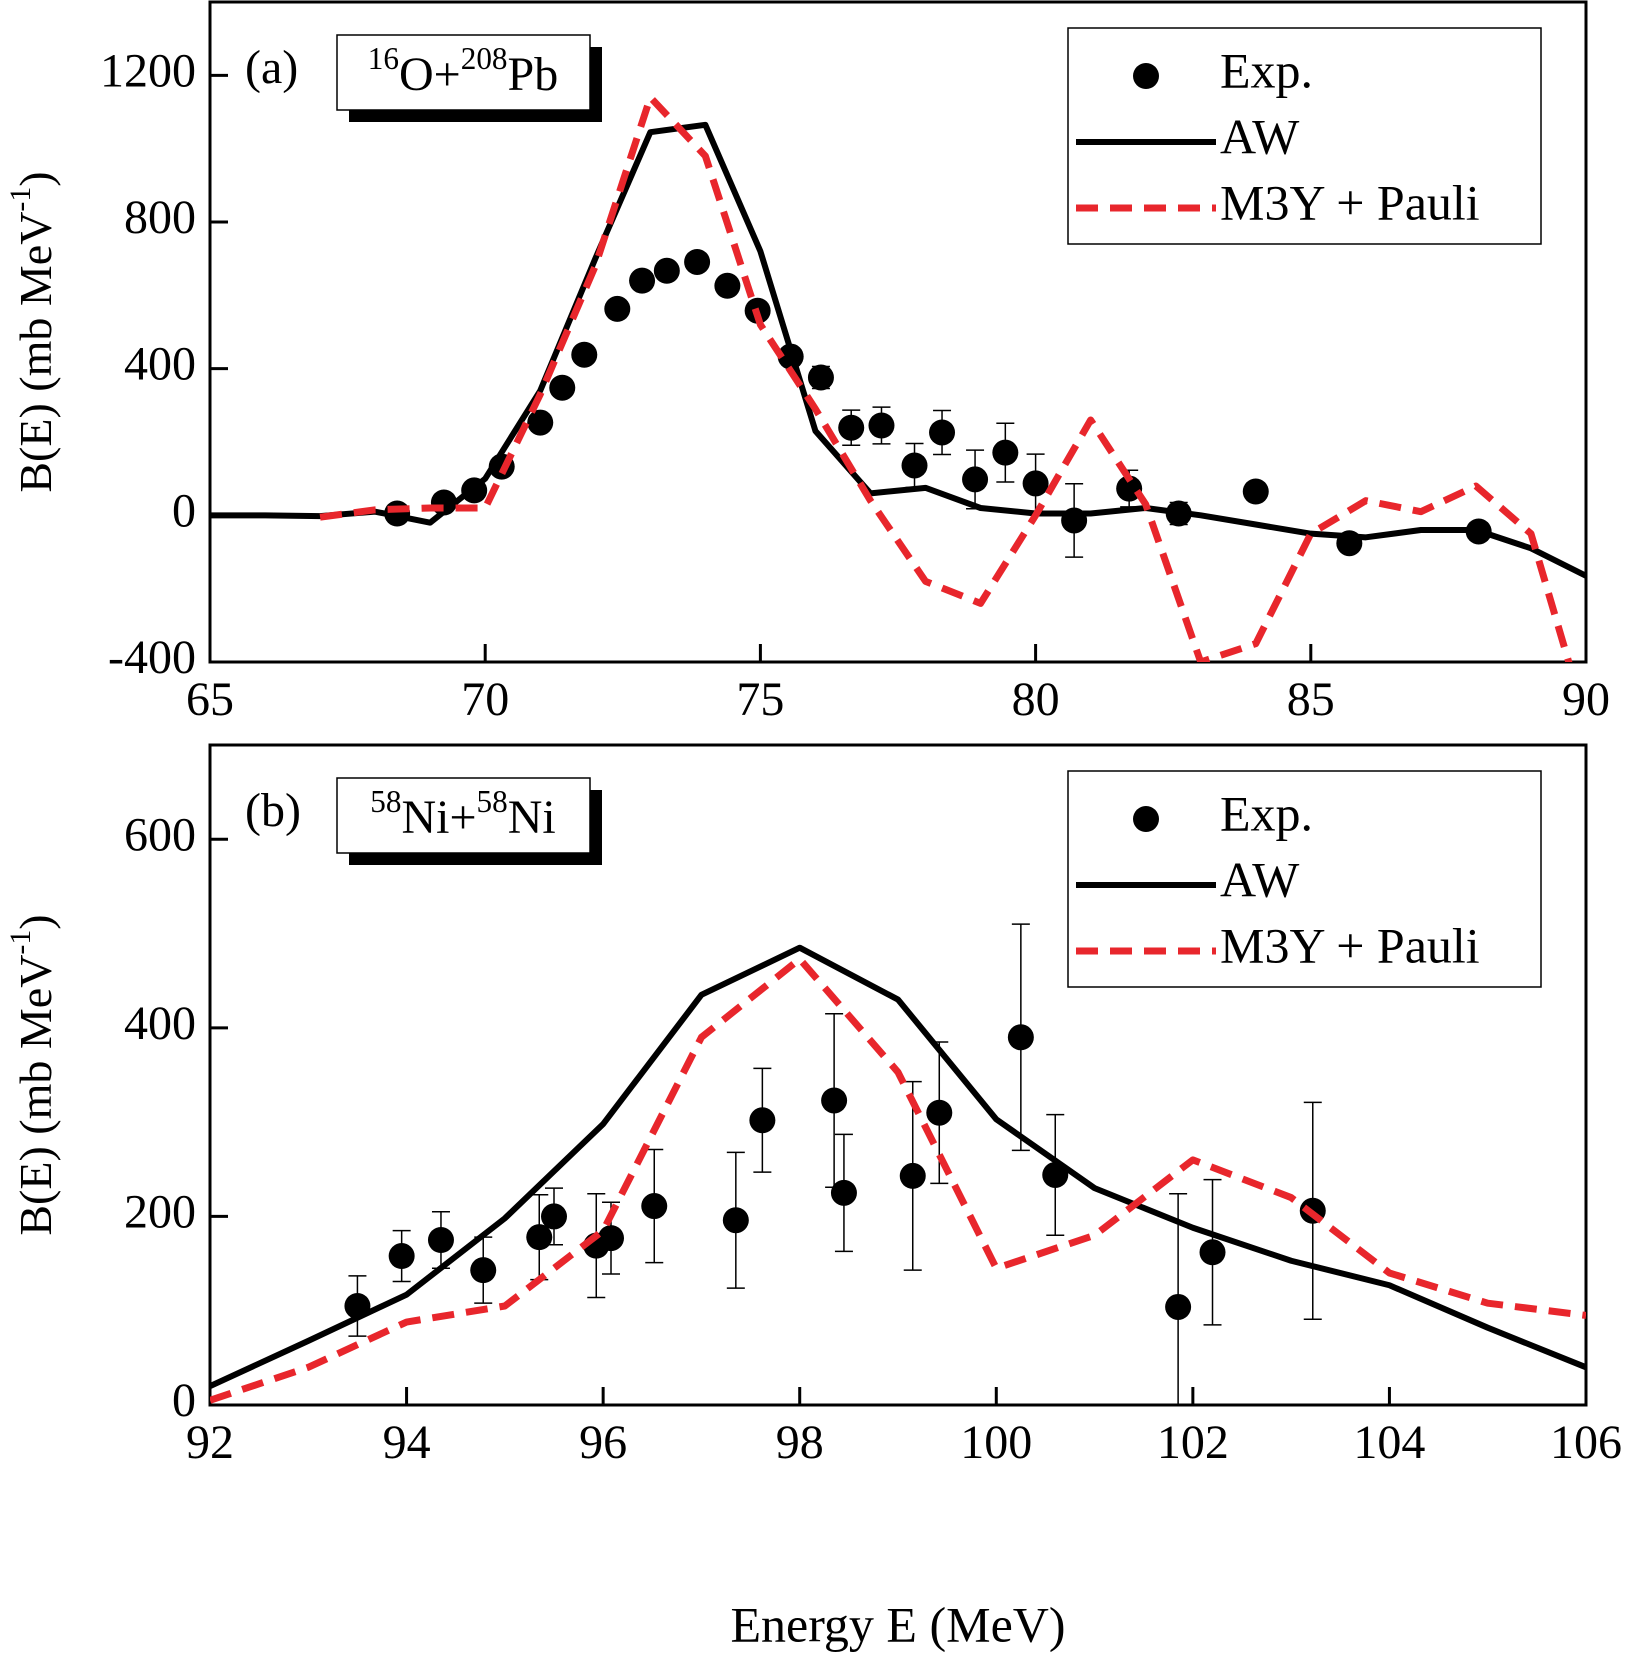 This screenshot has height=1668, width=1627. What do you see at coordinates (532, 817) in the screenshot?
I see `text-part: Ni` at bounding box center [532, 817].